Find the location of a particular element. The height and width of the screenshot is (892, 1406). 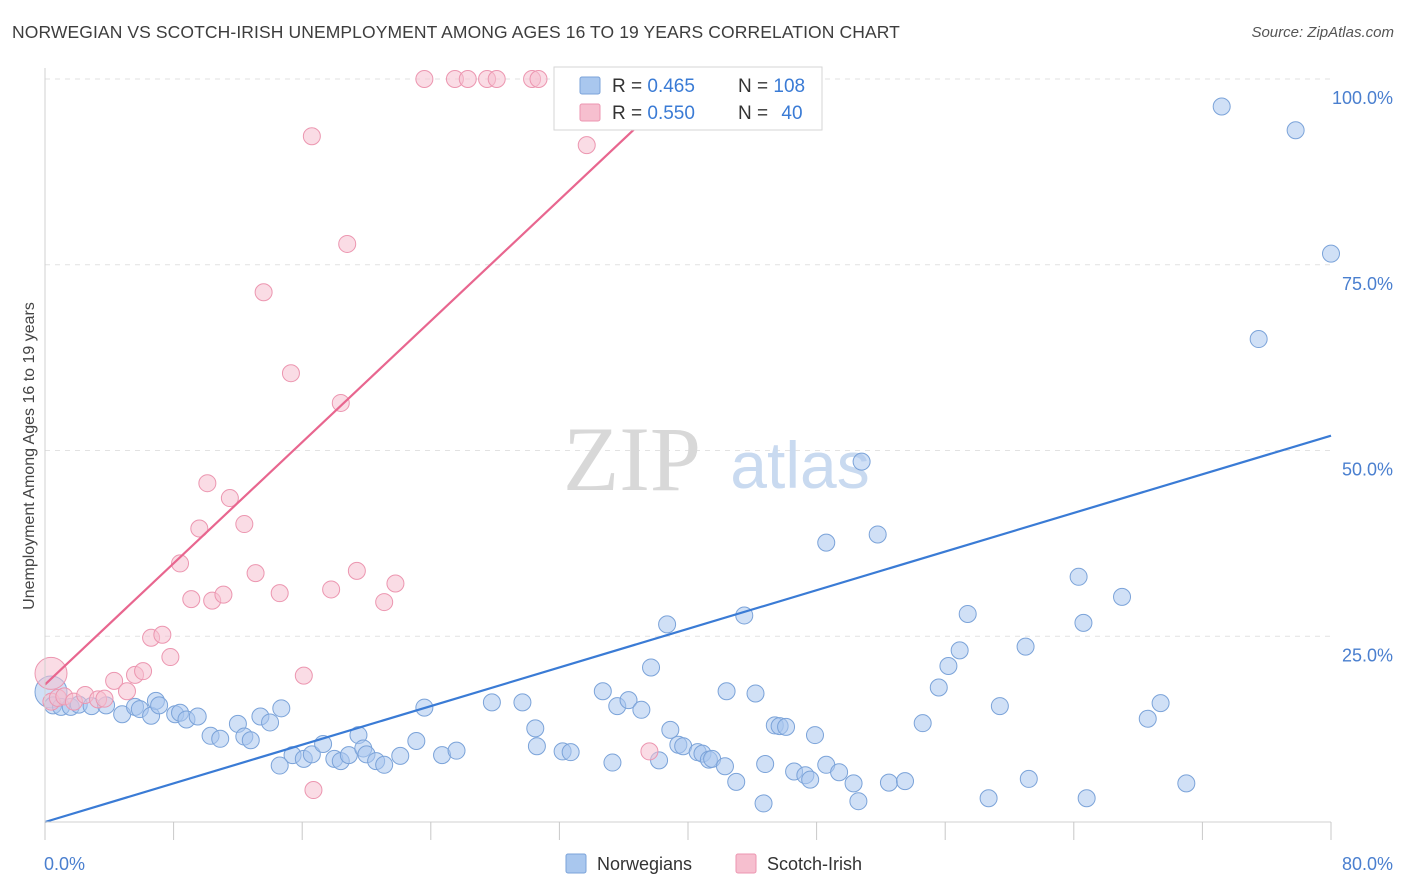

r-value-blue: 0.465 is located at coordinates (671, 86).